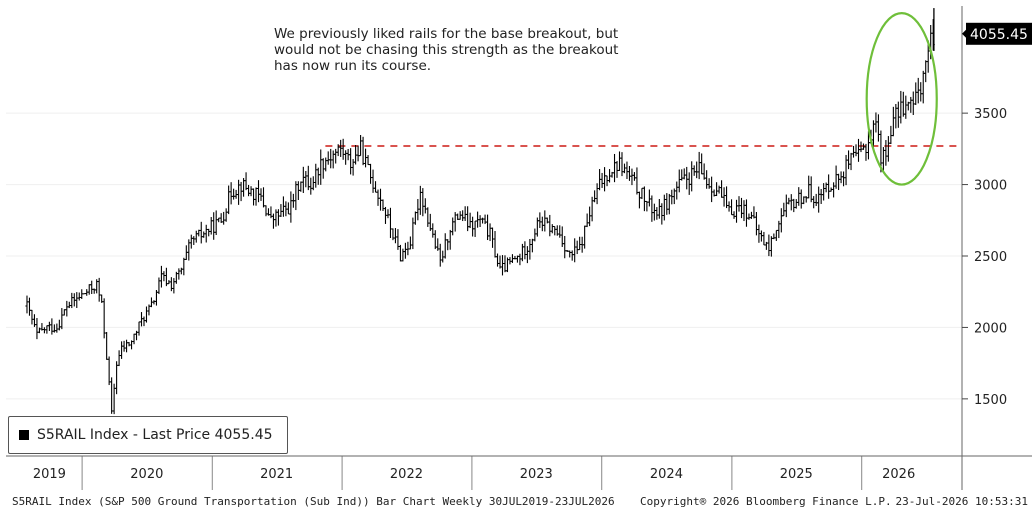  What do you see at coordinates (49, 474) in the screenshot?
I see `x-tick-label: 2019` at bounding box center [49, 474].